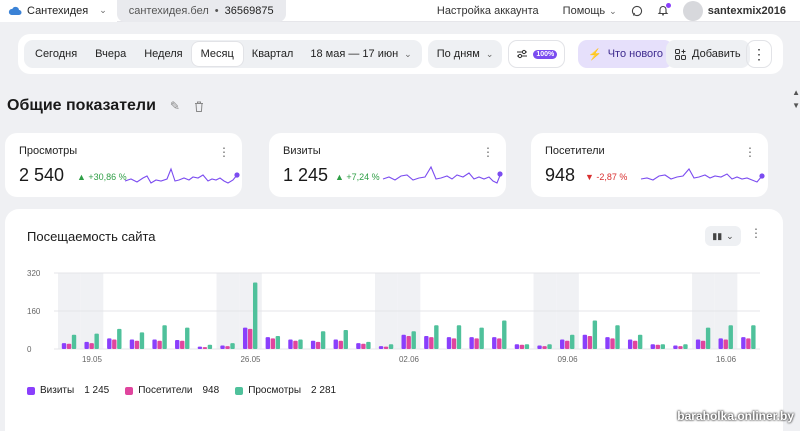 Image resolution: width=800 pixels, height=431 pixels. I want to click on date-range-label: 18 мая — 17 июн, so click(354, 54).